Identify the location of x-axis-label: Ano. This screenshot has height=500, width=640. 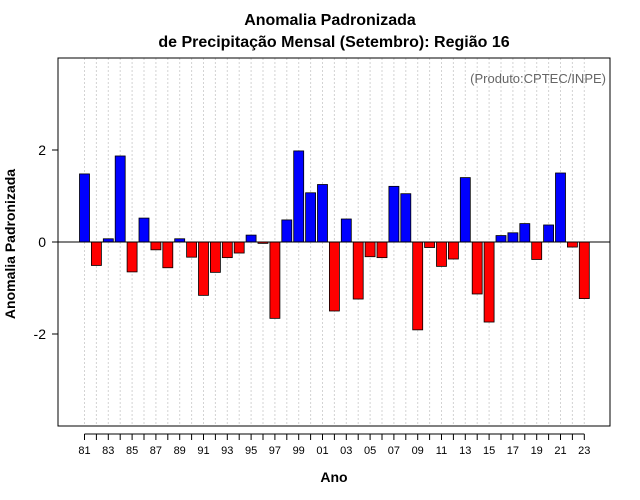
(333, 477).